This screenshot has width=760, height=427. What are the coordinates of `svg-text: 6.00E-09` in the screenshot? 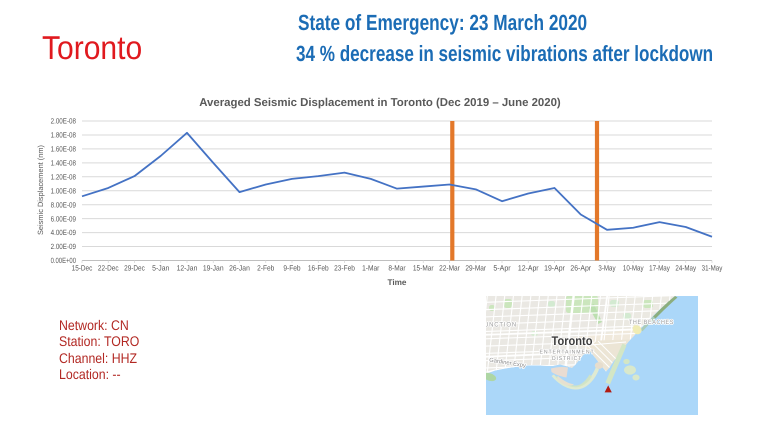 It's located at (63, 218).